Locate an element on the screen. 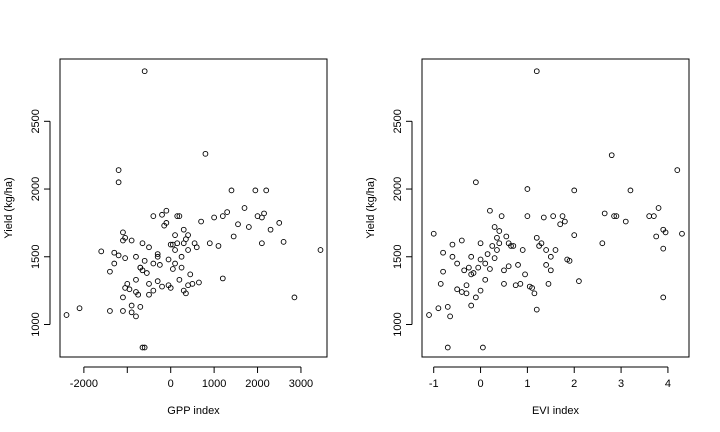  gpp-x-tick-label: 1000 is located at coordinates (214, 384).